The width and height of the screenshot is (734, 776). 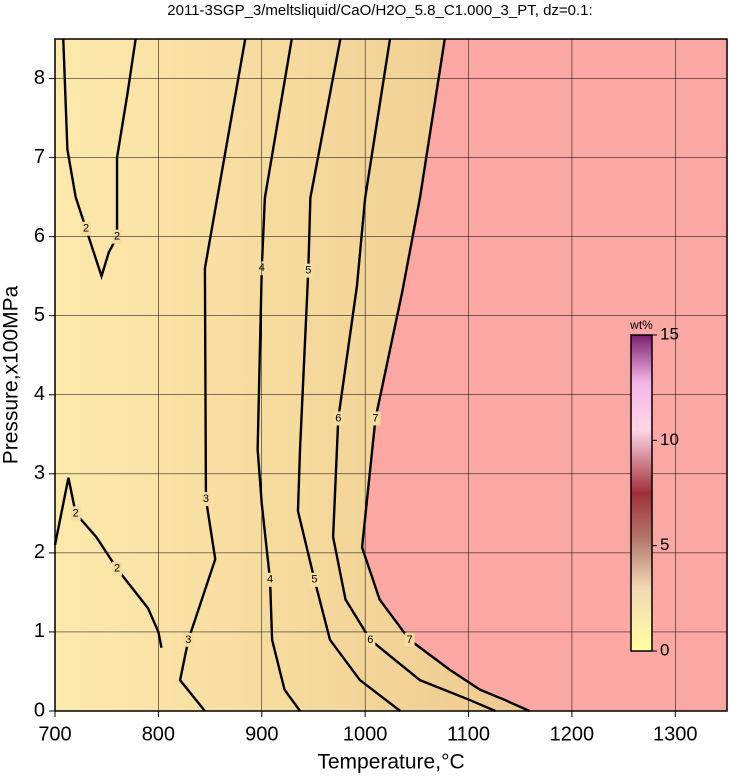 What do you see at coordinates (468, 734) in the screenshot?
I see `x-tick-label: 1100` at bounding box center [468, 734].